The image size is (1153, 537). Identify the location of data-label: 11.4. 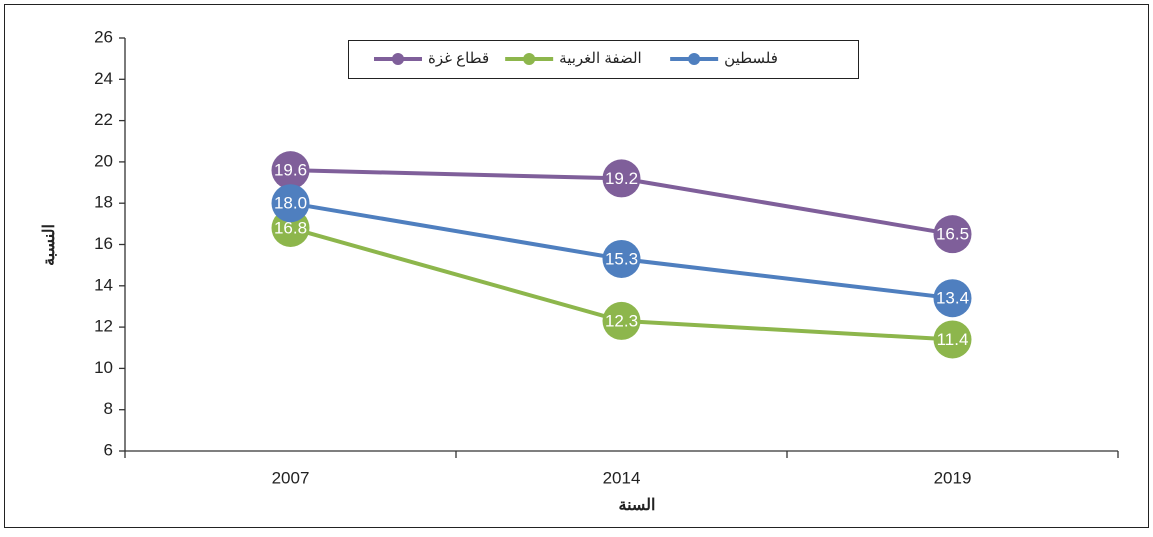
(953, 339).